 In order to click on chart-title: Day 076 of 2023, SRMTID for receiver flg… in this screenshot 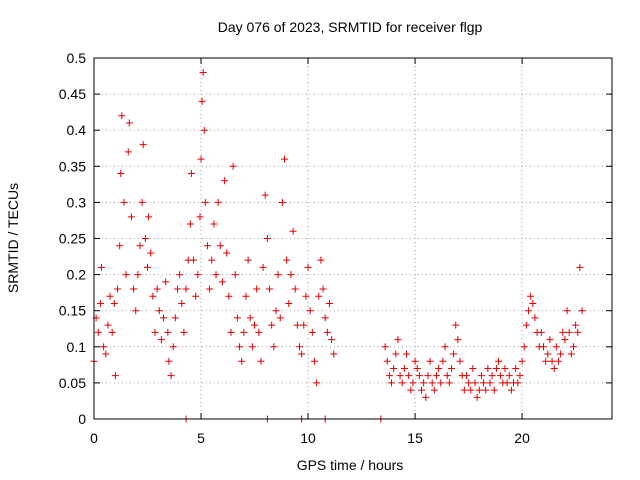, I will do `click(350, 27)`.